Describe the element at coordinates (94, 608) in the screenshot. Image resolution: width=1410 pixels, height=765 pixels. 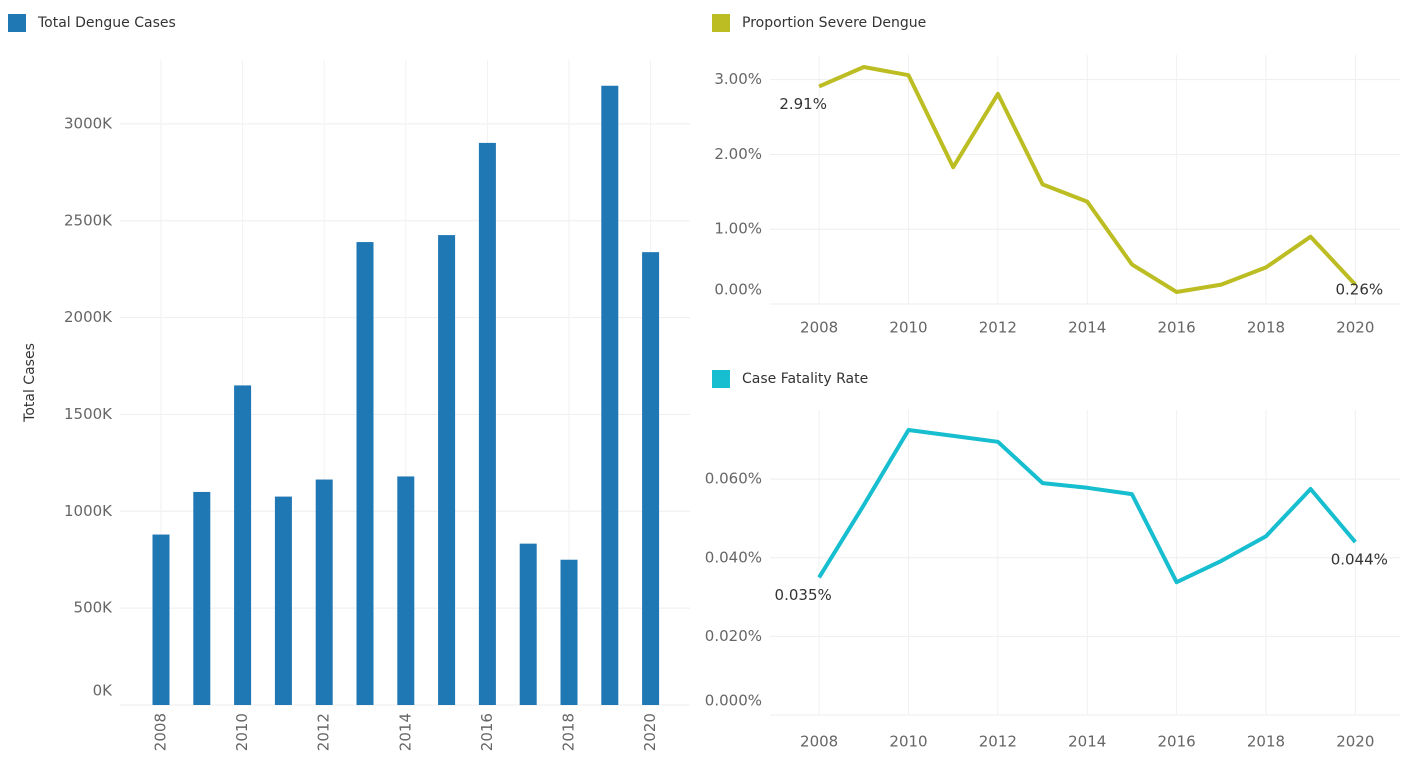
I see `y-tick-label: 500K` at that location.